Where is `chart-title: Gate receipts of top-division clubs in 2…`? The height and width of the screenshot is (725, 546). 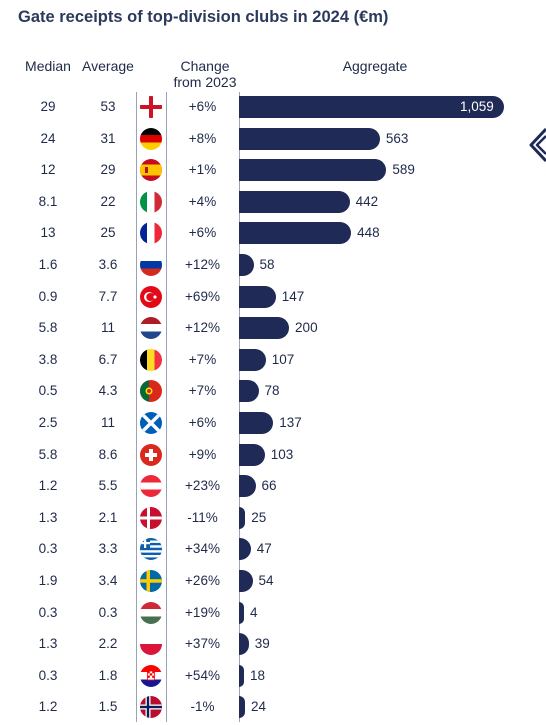 chart-title: Gate receipts of top-division clubs in 2… is located at coordinates (203, 17).